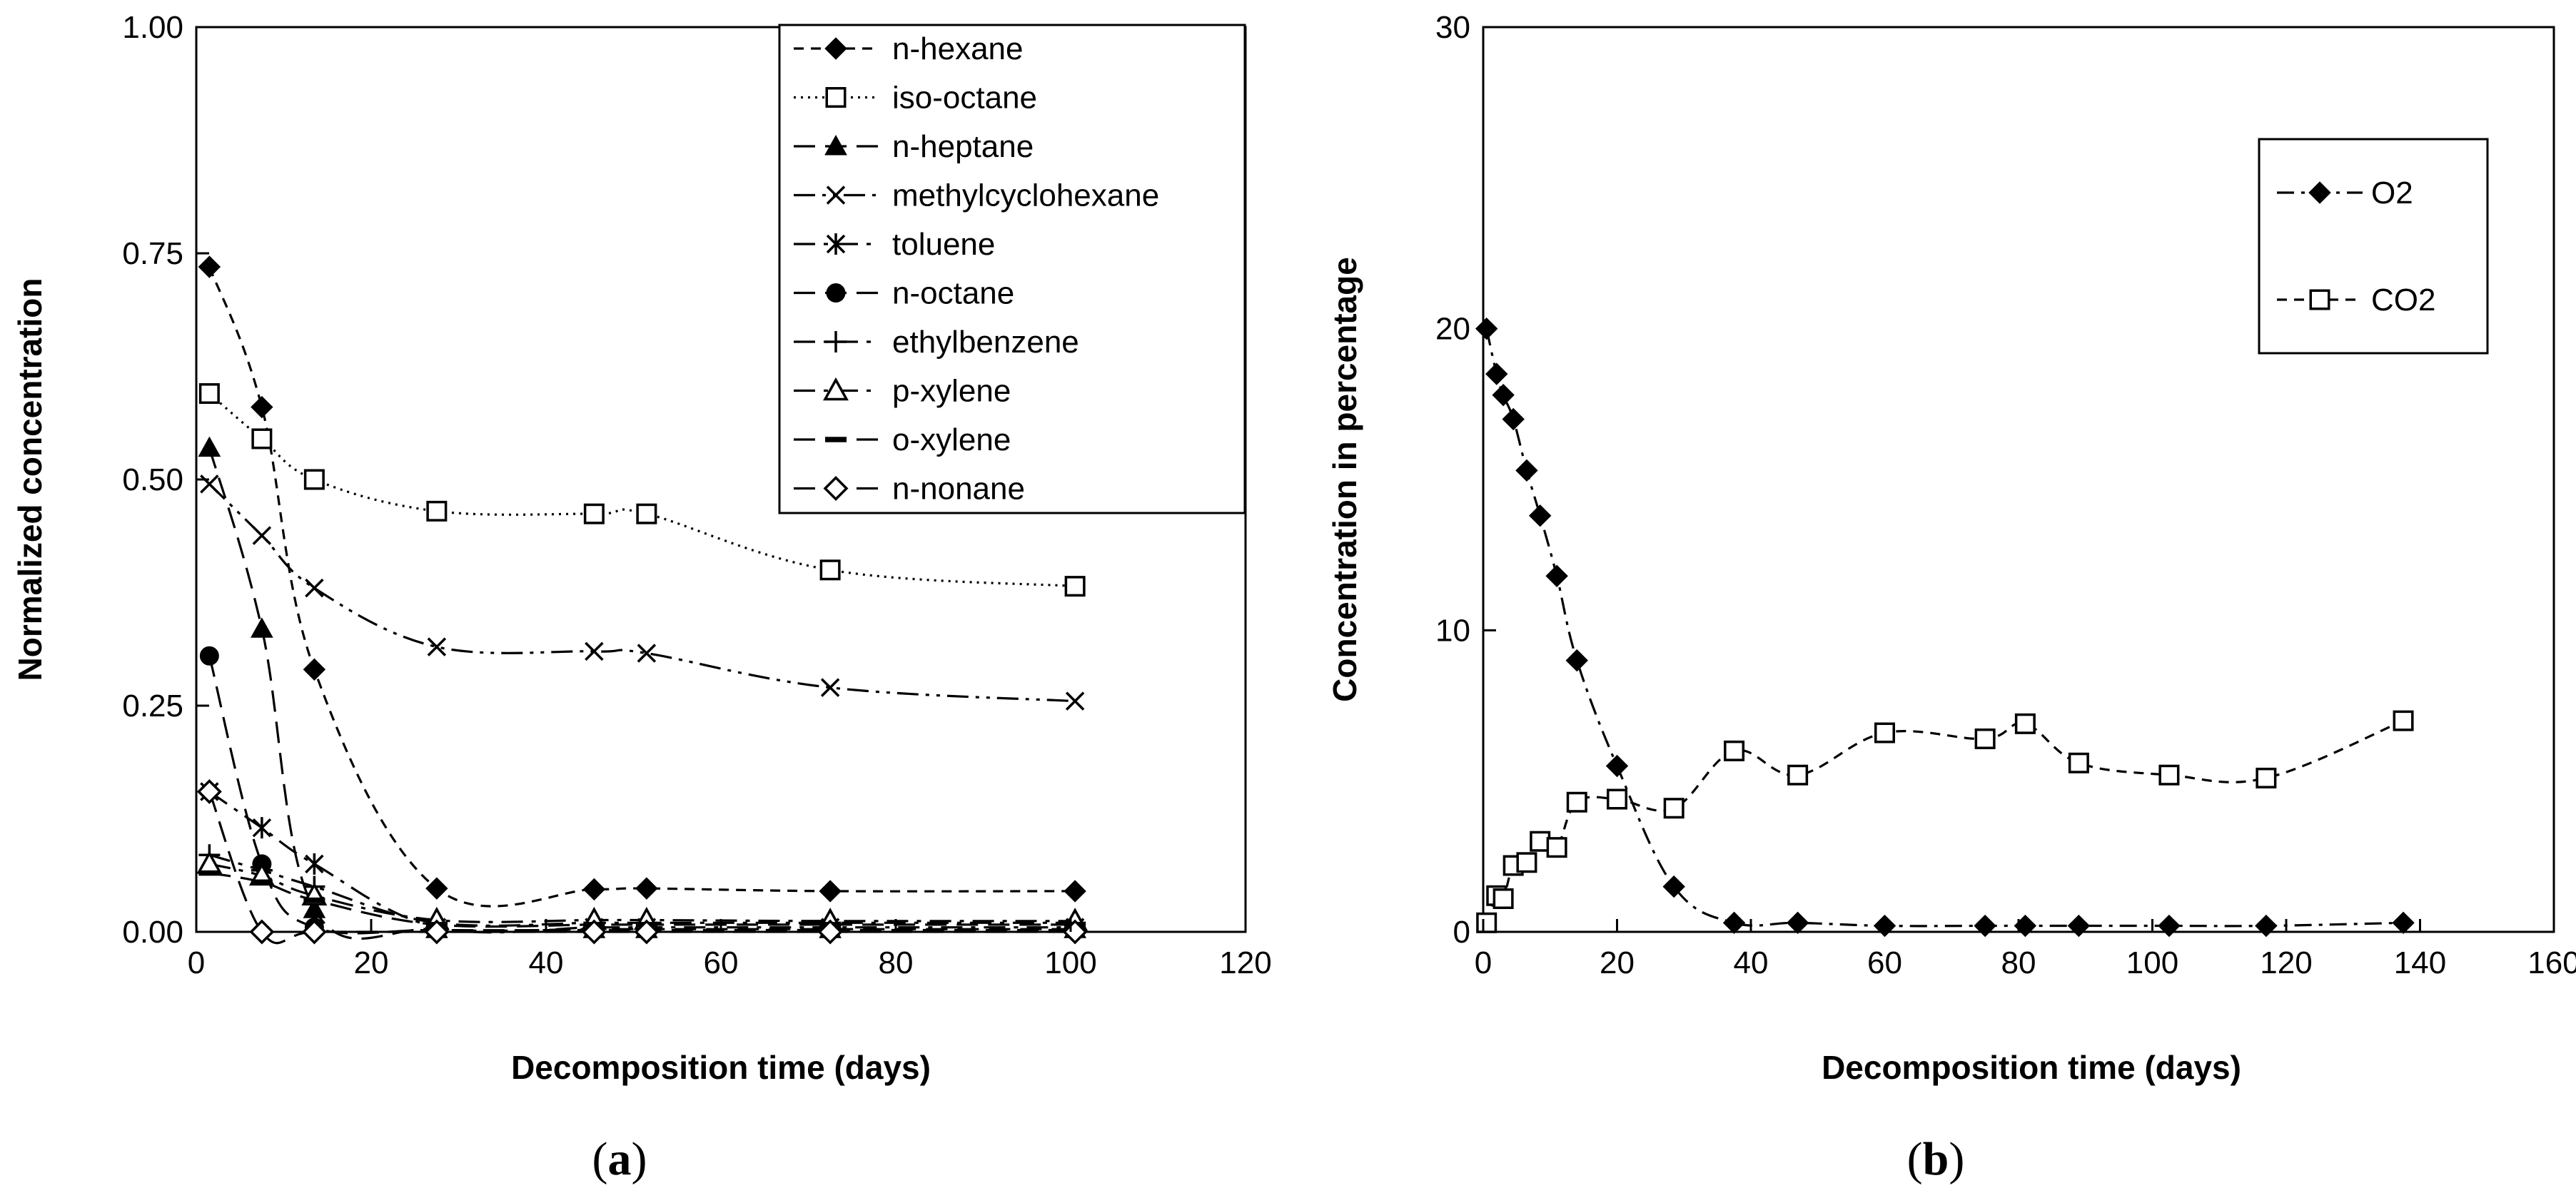 Image resolution: width=2576 pixels, height=1198 pixels. Describe the element at coordinates (2403, 300) in the screenshot. I see `legend-label-b-co2: CO2` at that location.